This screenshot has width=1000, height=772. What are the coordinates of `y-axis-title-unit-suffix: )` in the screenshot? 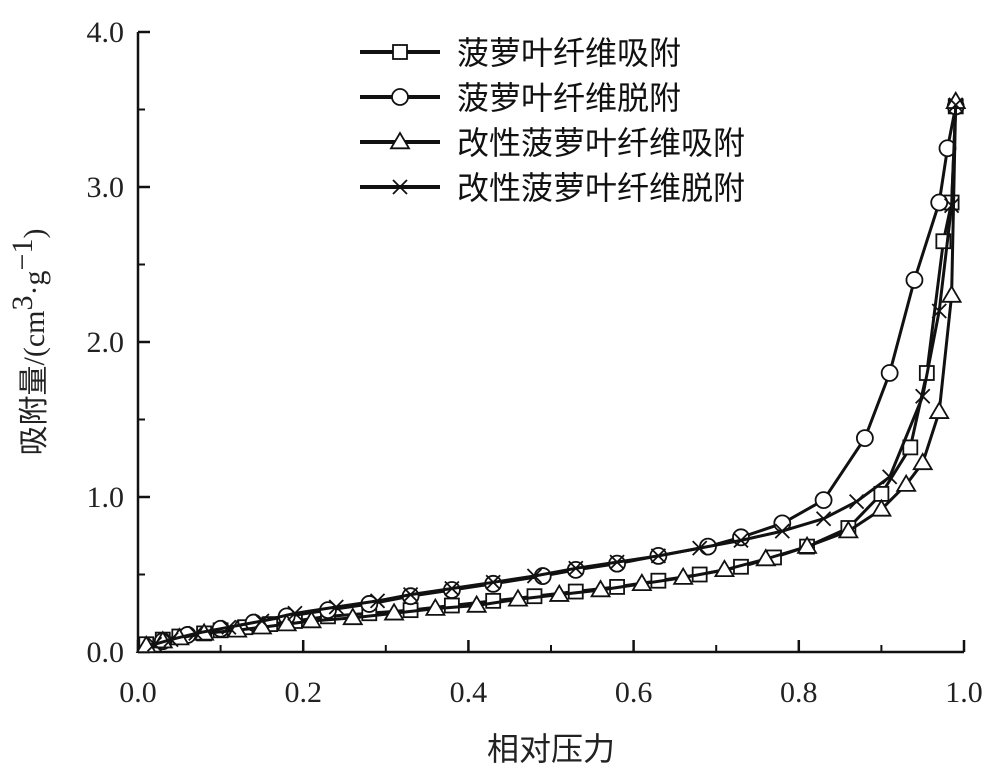 It's located at (34, 234).